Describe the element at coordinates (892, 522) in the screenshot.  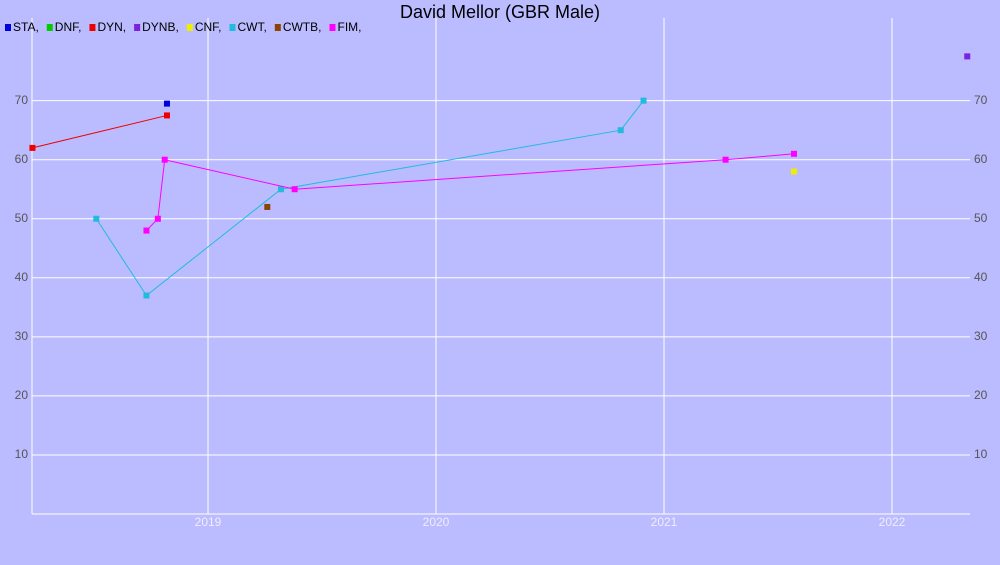
I see `x-tick-label: 2022` at that location.